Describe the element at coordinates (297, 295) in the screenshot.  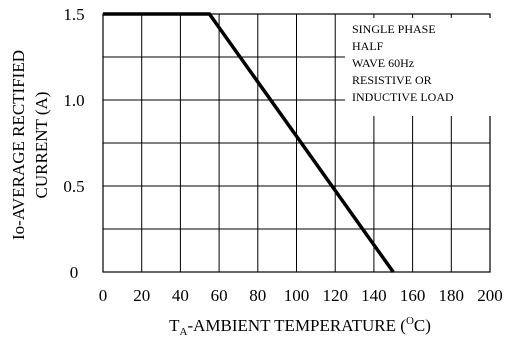
I see `x-tick-label: 100` at that location.